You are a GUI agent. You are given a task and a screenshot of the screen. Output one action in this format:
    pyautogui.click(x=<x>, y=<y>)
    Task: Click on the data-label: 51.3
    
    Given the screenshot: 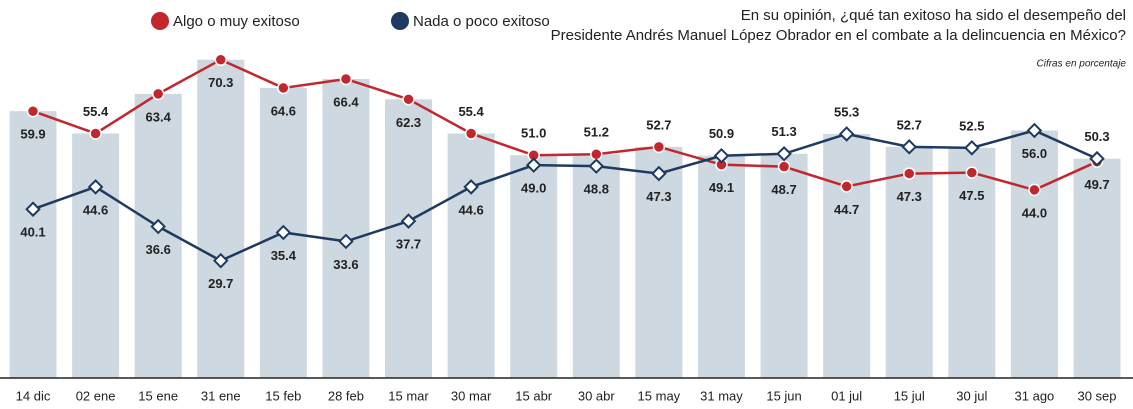 What is the action you would take?
    pyautogui.click(x=783, y=131)
    